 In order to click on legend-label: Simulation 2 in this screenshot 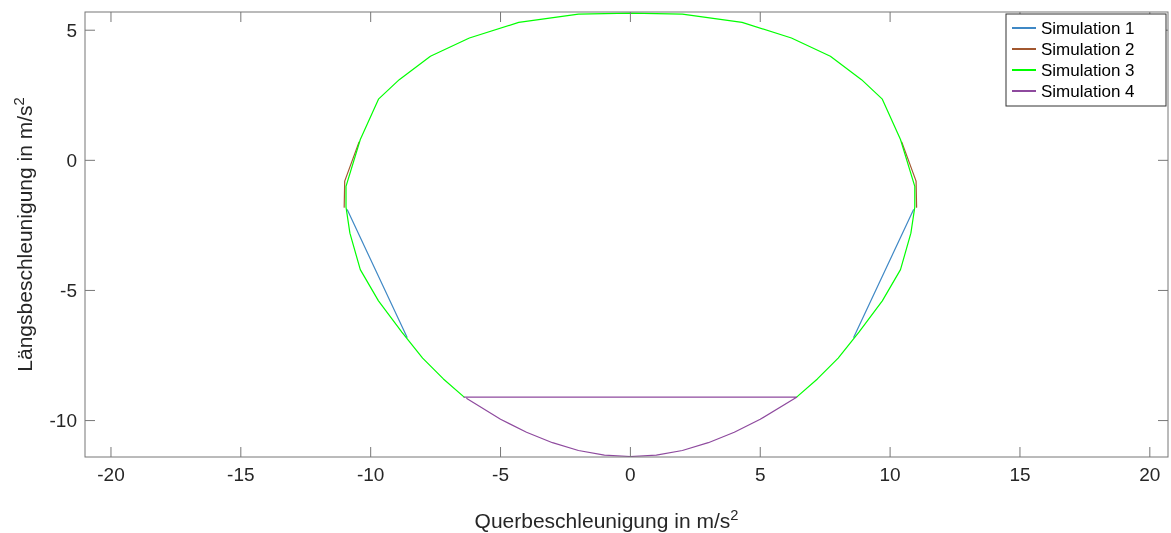, I will do `click(1088, 49)`.